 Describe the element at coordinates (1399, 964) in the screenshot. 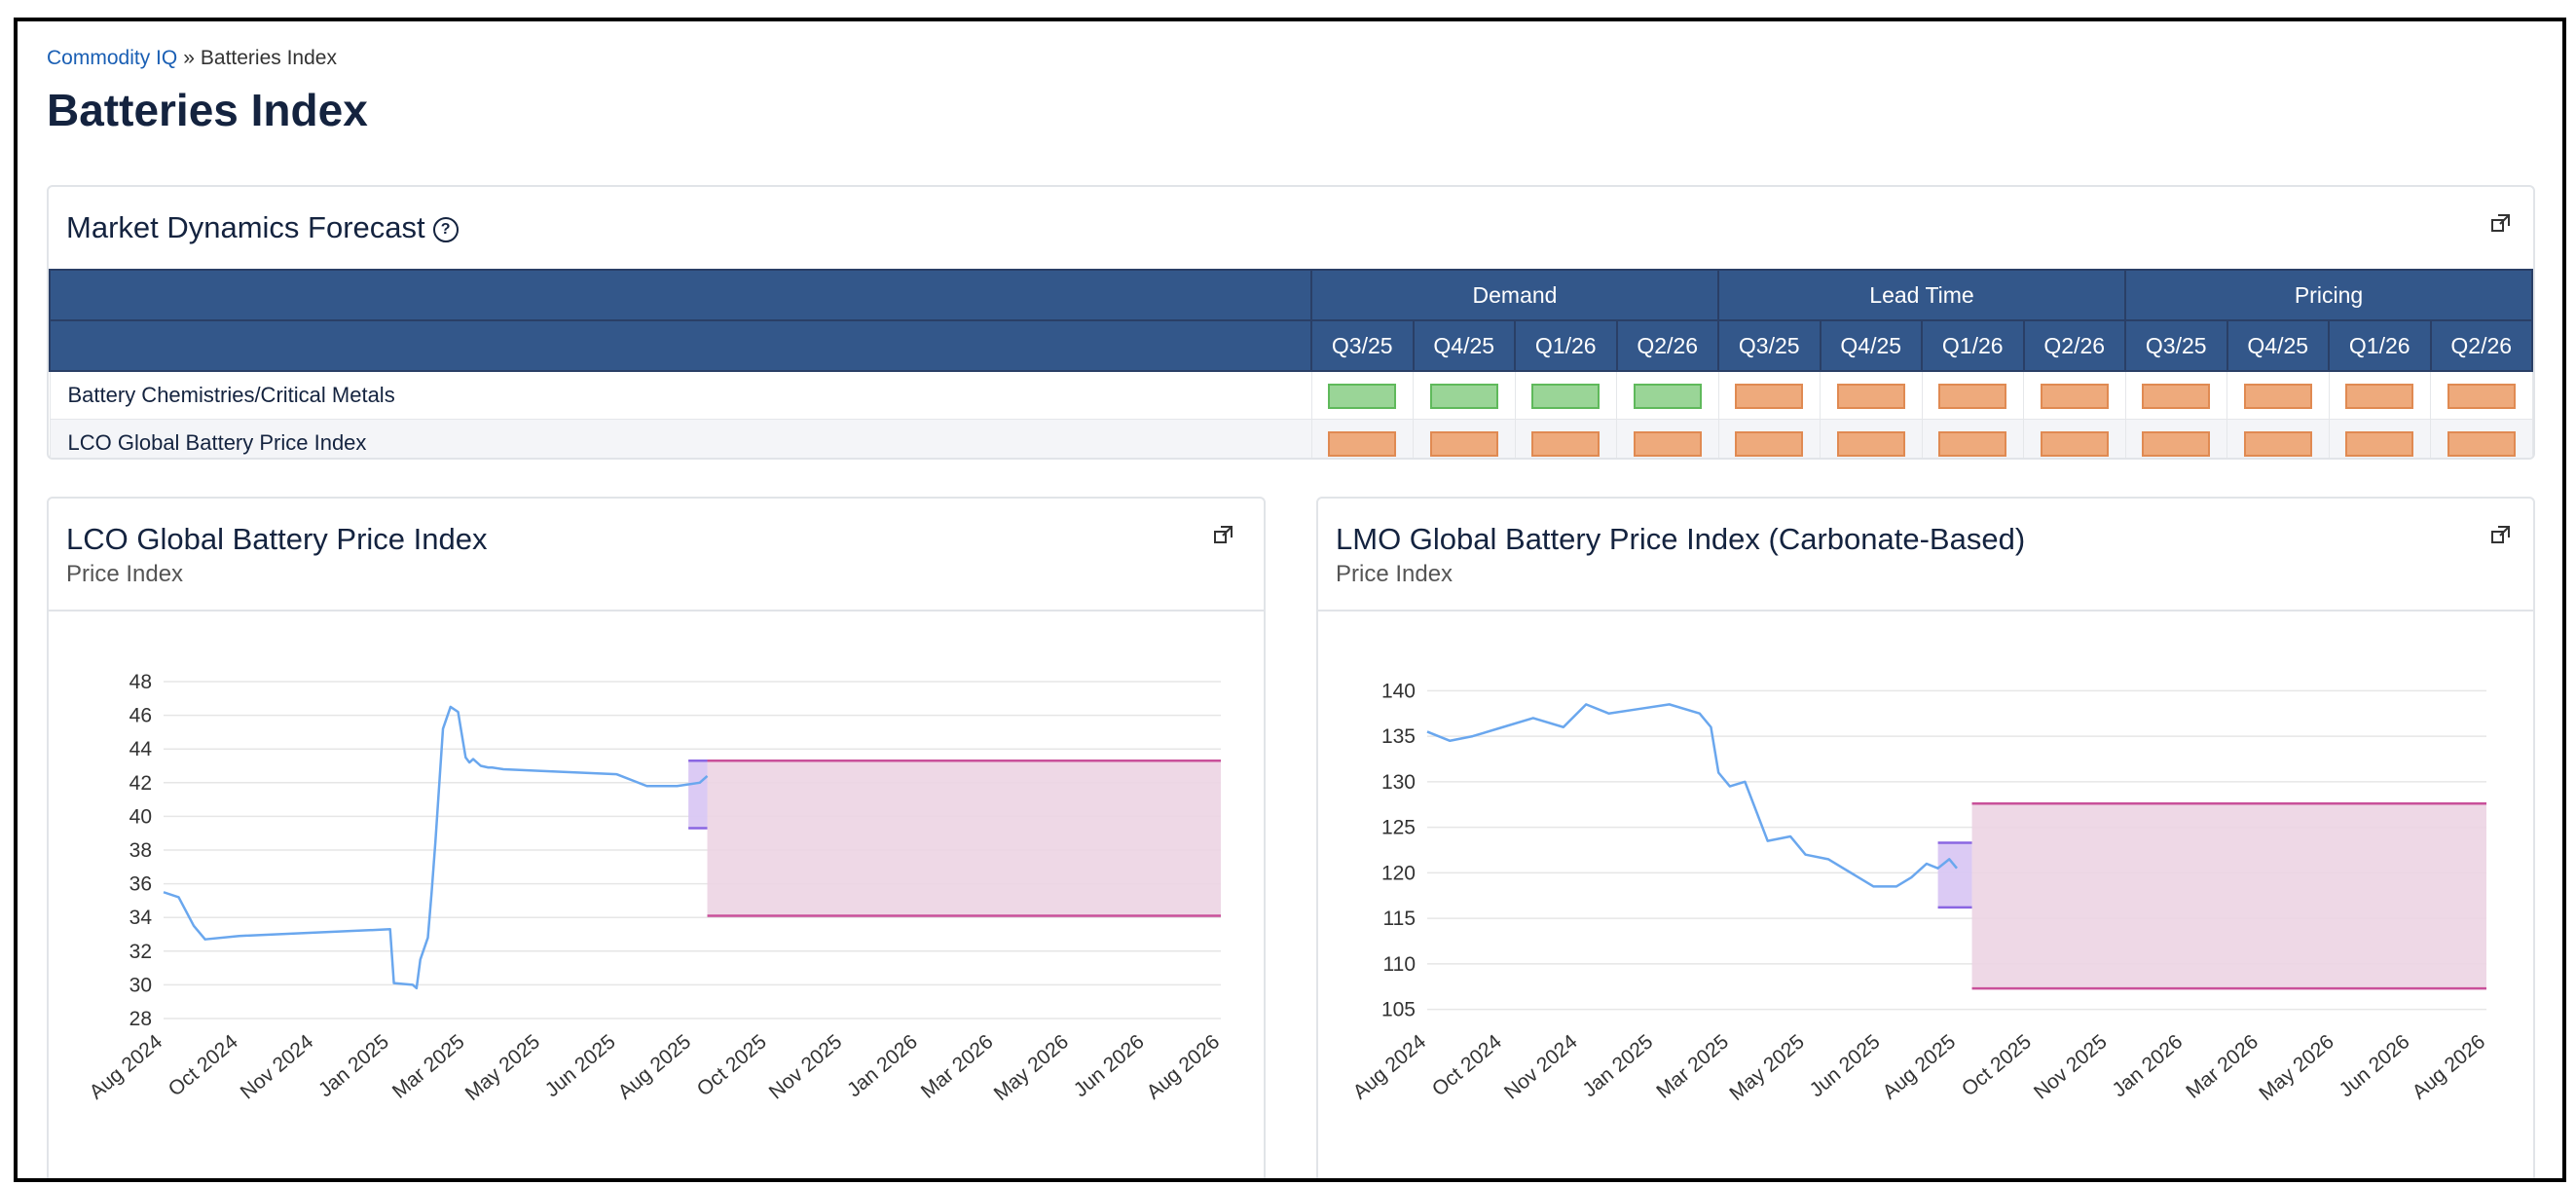

I see `y-tick-label: 110` at that location.